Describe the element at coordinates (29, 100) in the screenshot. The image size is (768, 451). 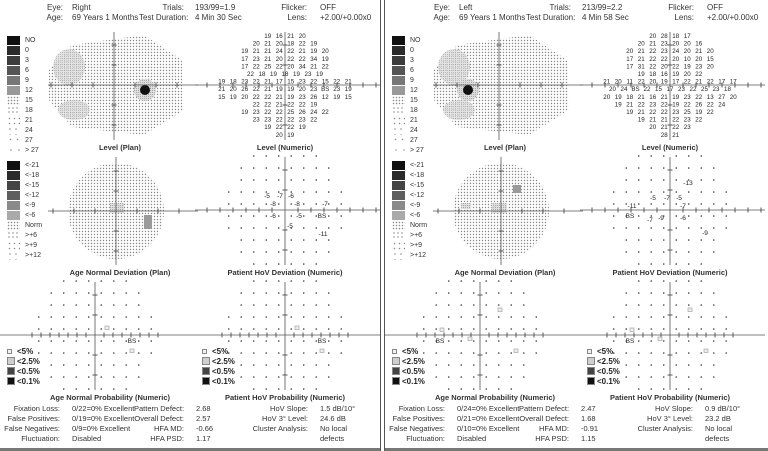
I see `level-legend-label: 15` at that location.